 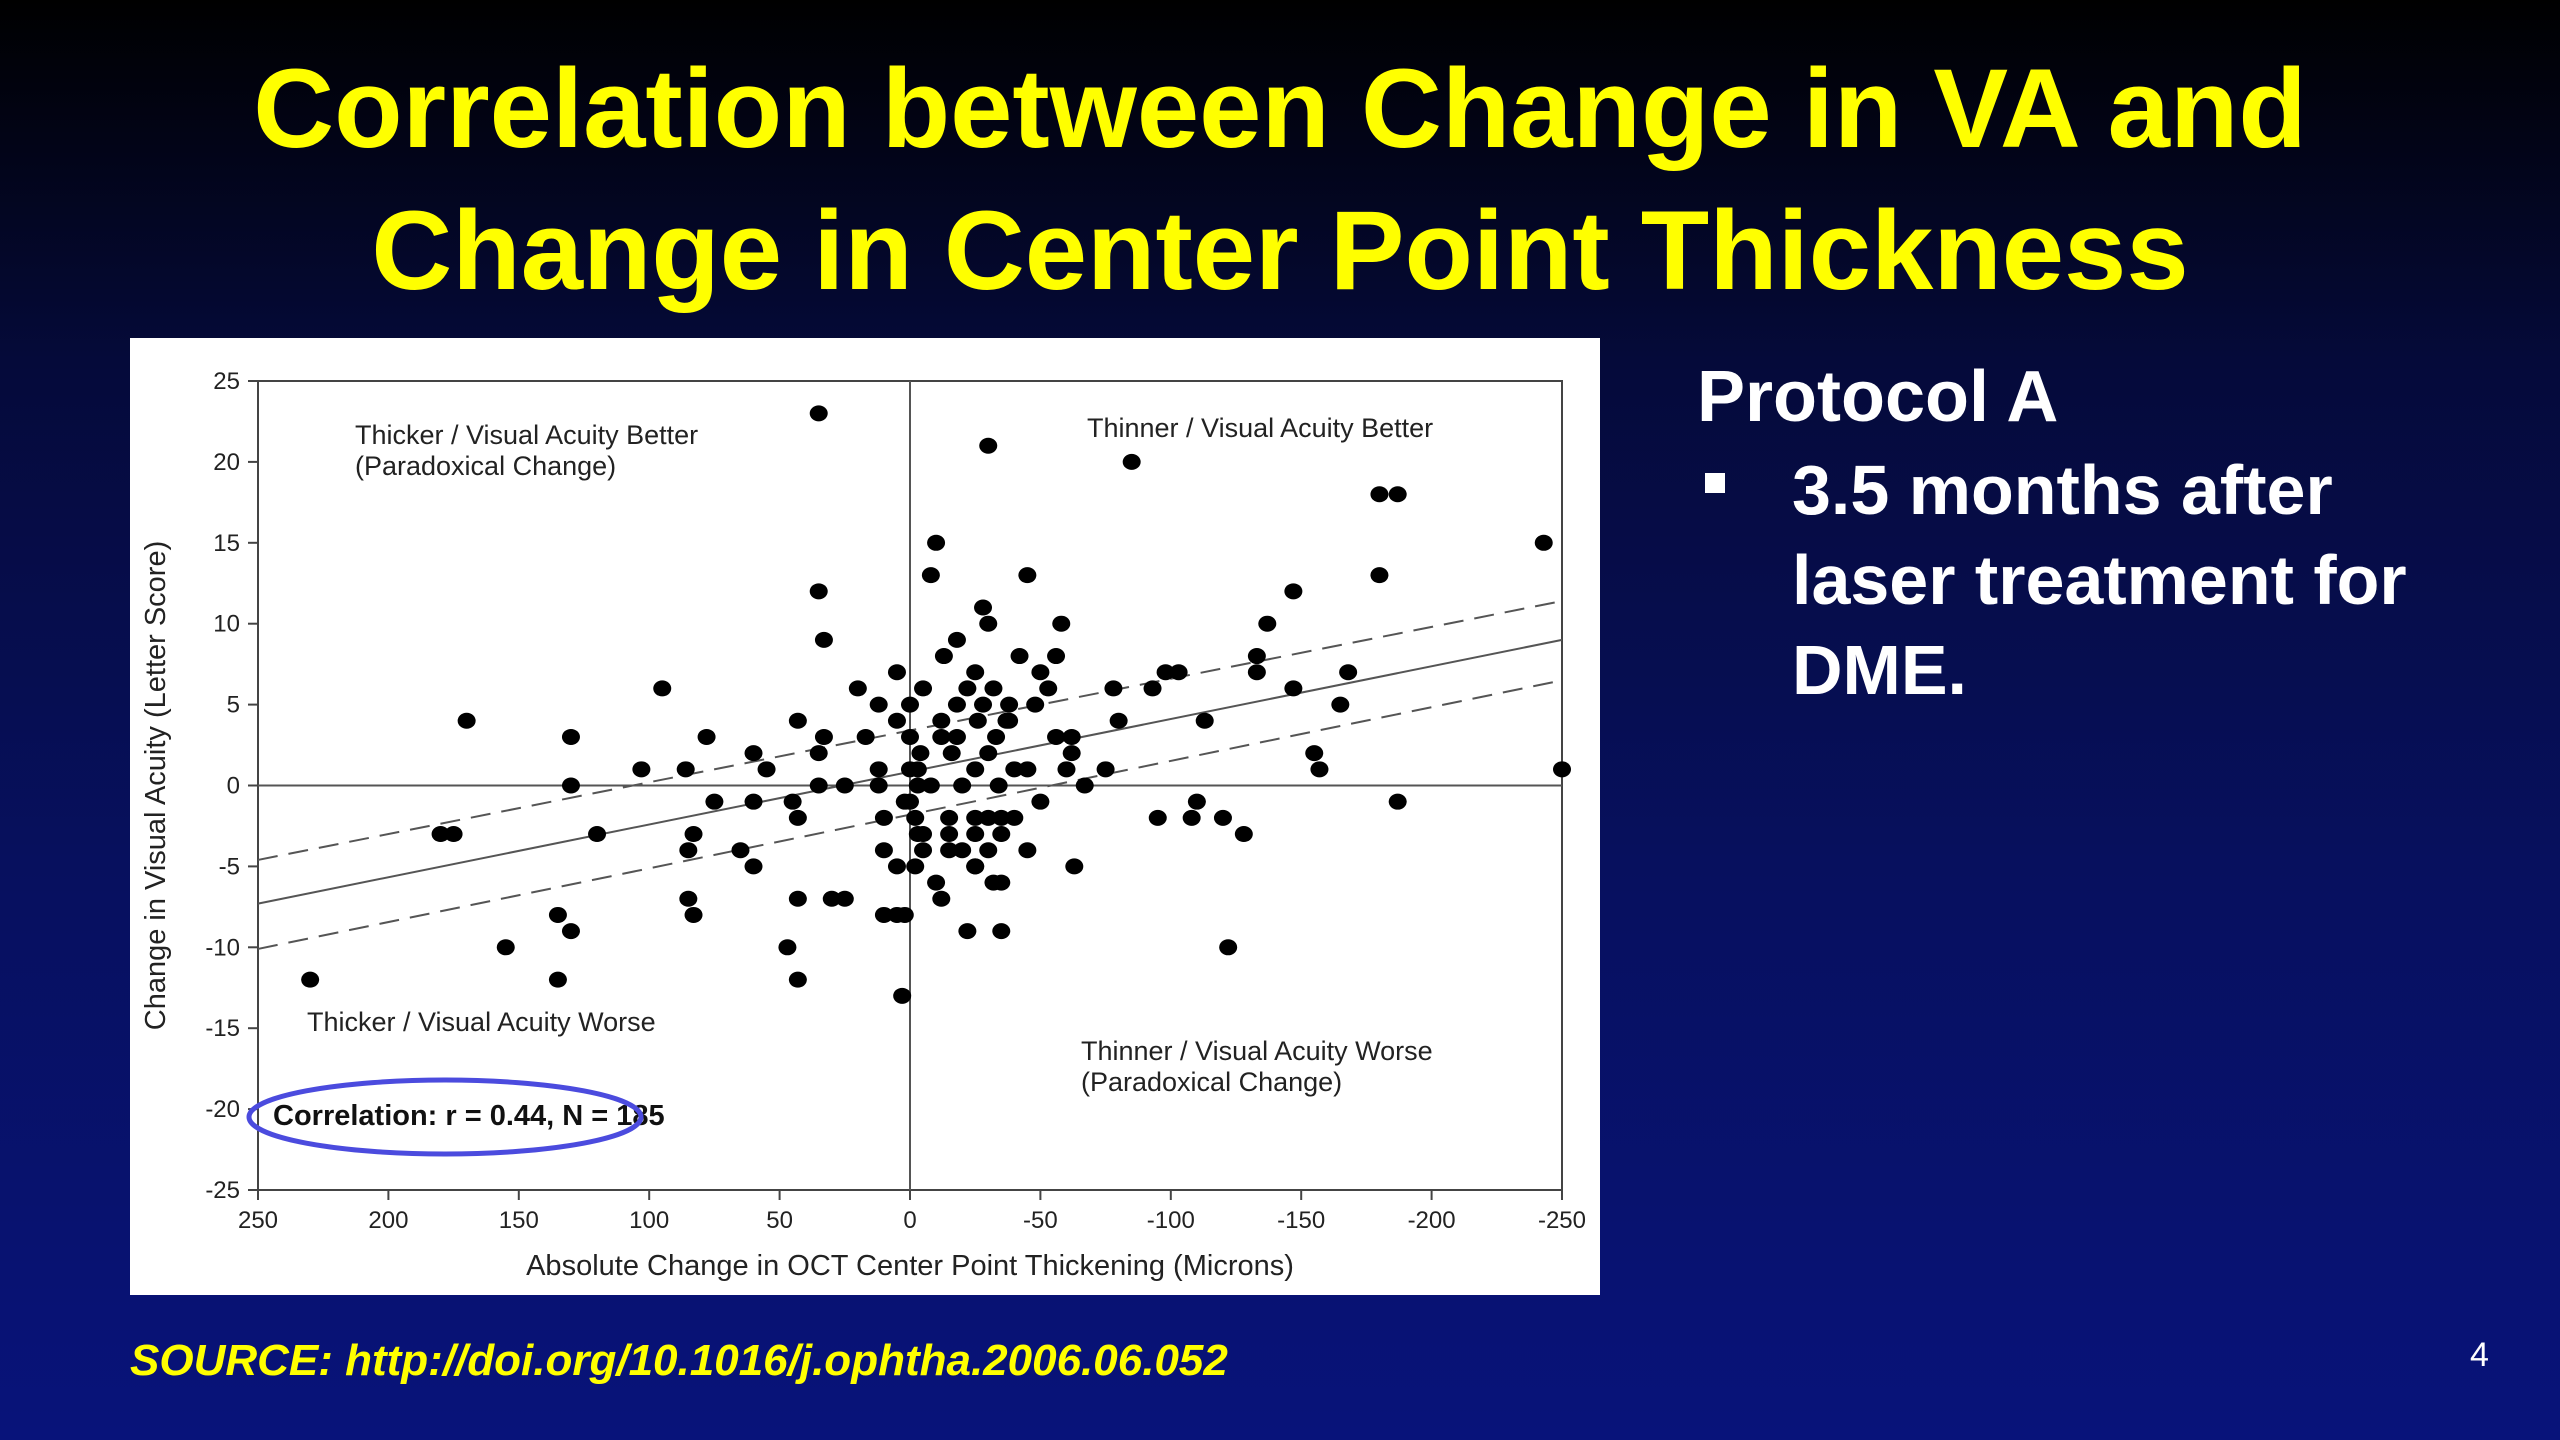 I want to click on y-tick-label: 10, so click(x=226, y=624).